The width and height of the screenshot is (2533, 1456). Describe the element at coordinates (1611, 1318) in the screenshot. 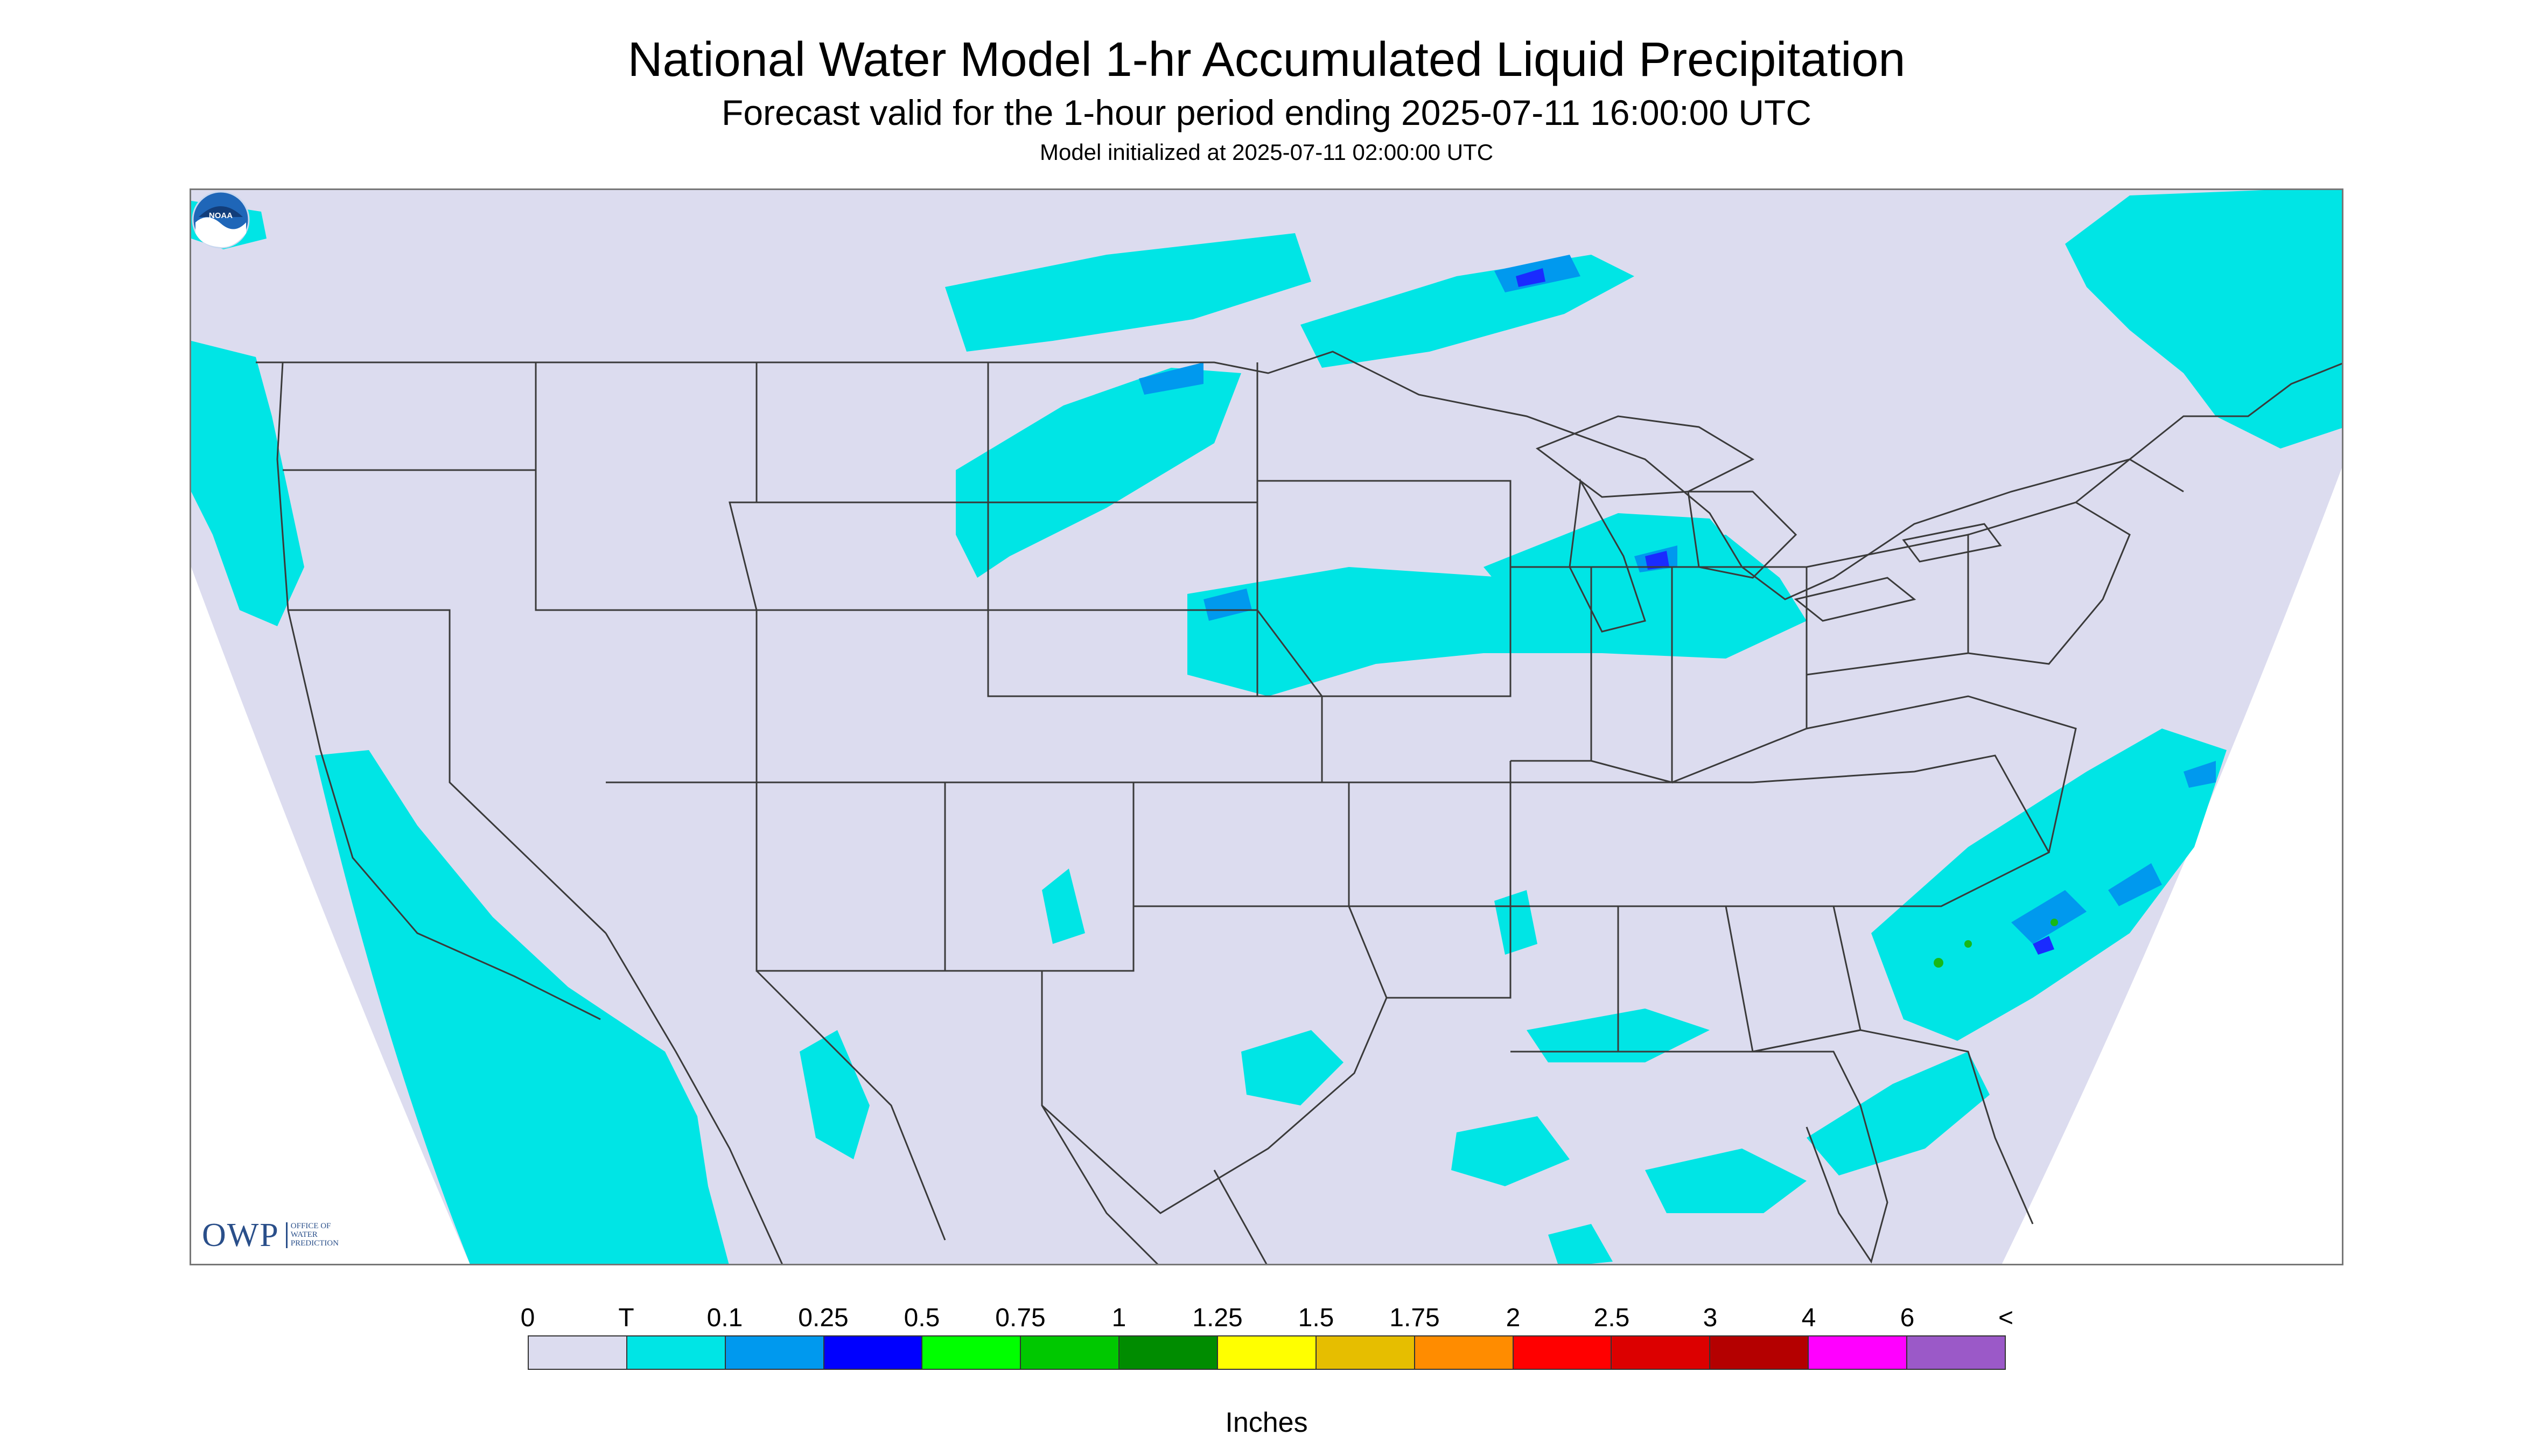

I see `legend-tick-label: 2.5` at that location.